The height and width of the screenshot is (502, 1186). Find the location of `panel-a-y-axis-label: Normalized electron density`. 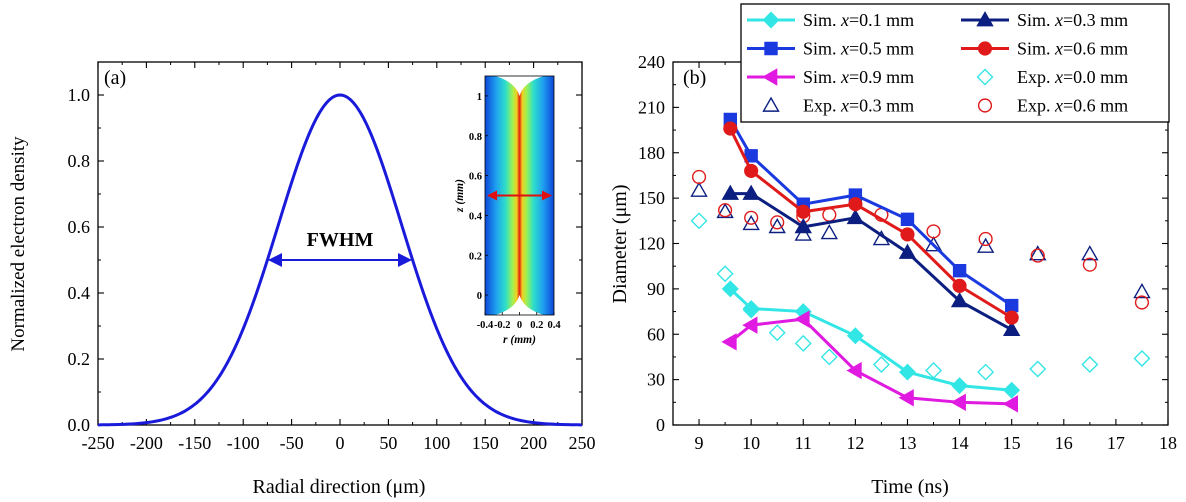

panel-a-y-axis-label: Normalized electron density is located at coordinates (18, 244).